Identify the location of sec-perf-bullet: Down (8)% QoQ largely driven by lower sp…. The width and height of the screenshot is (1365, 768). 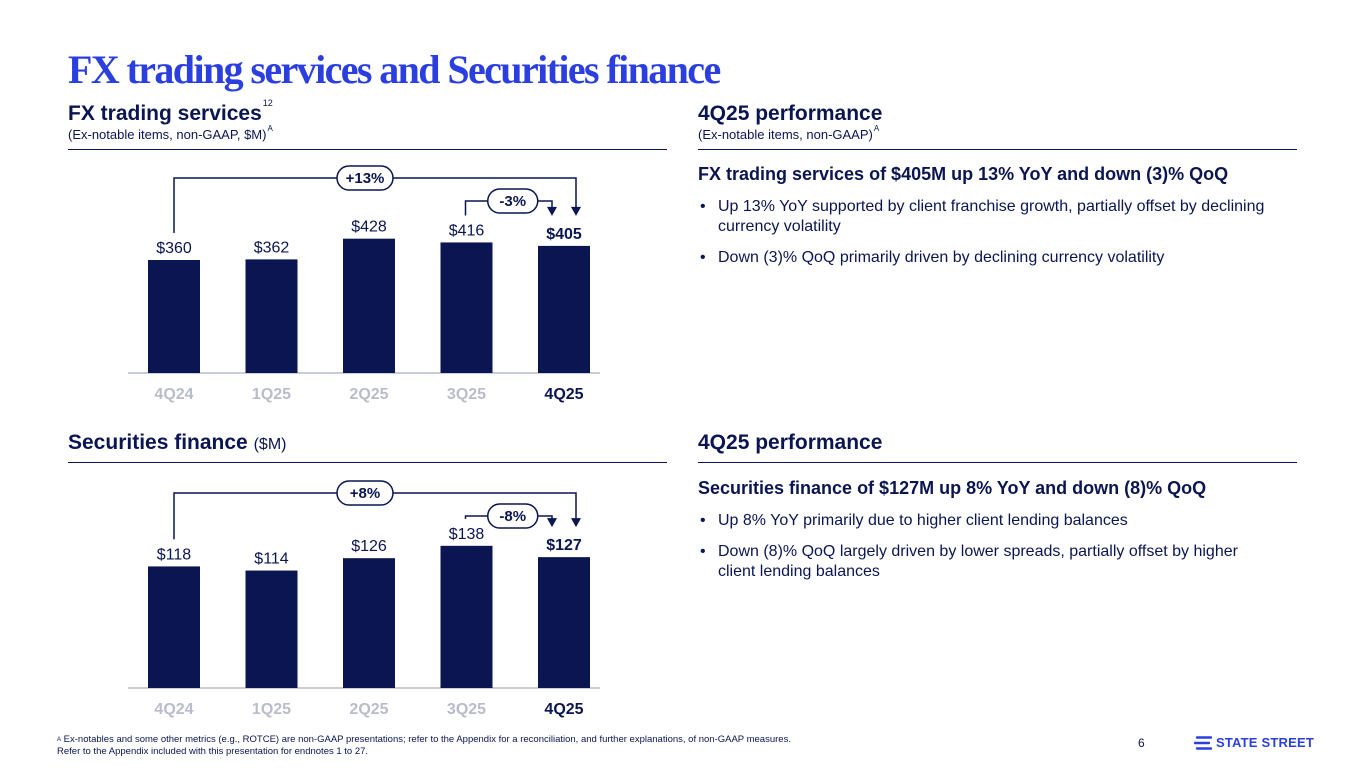
(988, 562).